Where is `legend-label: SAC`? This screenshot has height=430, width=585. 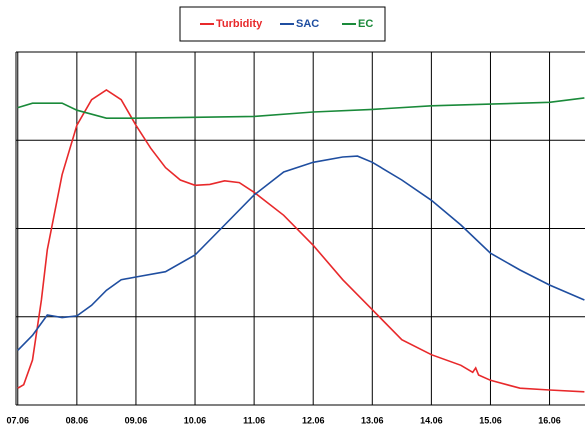
legend-label: SAC is located at coordinates (307, 24).